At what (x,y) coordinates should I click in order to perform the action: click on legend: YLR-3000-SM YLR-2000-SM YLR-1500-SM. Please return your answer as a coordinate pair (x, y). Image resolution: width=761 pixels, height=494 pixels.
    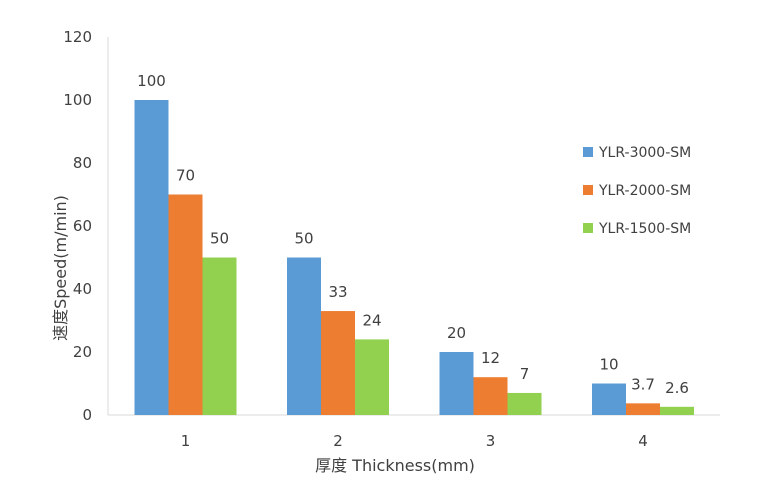
    Looking at the image, I should click on (637, 191).